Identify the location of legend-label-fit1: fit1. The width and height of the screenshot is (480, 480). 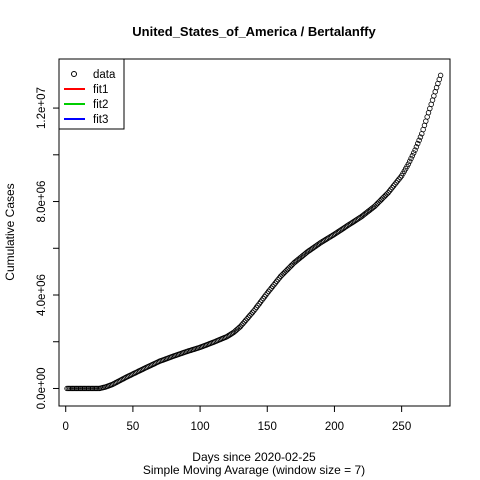
(100, 90).